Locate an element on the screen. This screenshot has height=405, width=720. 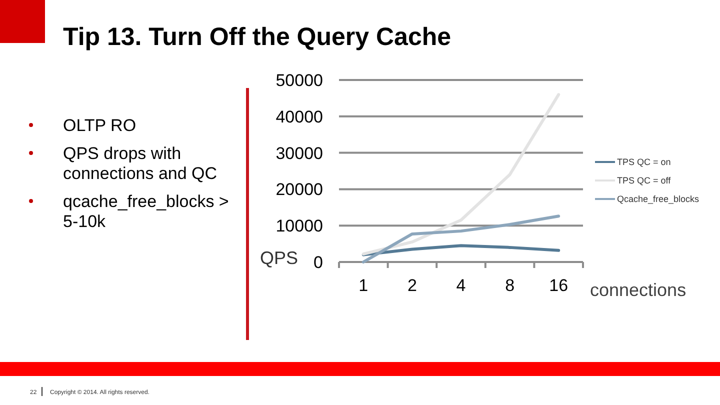
y-tick-label: 10000 is located at coordinates (299, 226).